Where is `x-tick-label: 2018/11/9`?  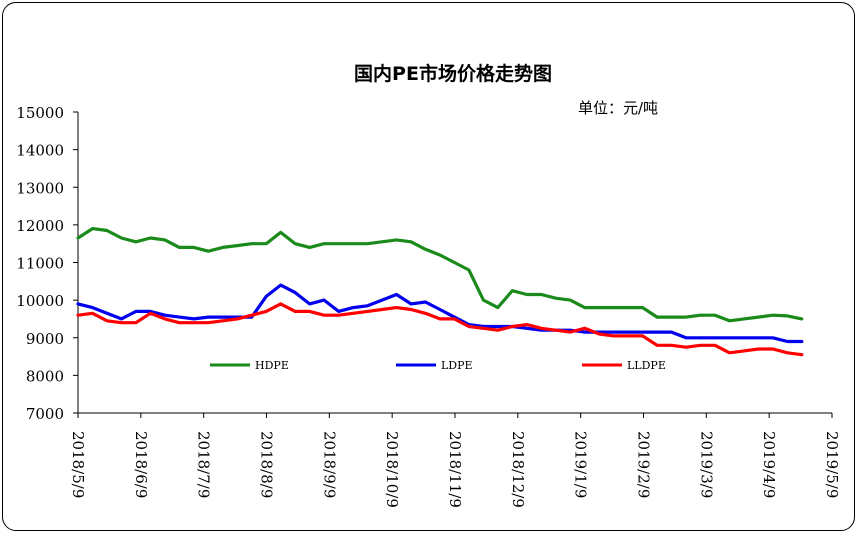
x-tick-label: 2018/11/9 is located at coordinates (455, 469).